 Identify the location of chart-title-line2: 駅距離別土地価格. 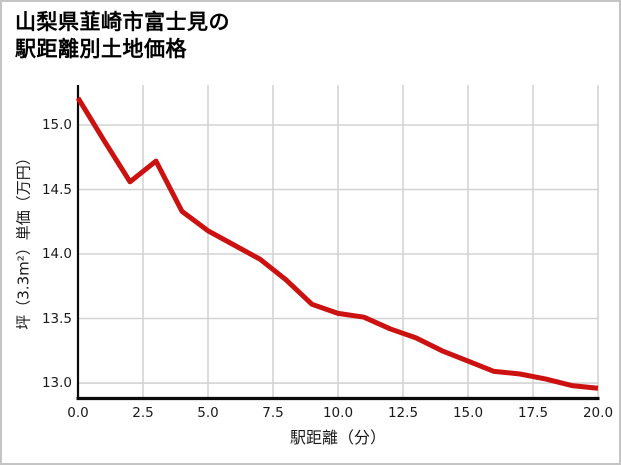
(101, 49).